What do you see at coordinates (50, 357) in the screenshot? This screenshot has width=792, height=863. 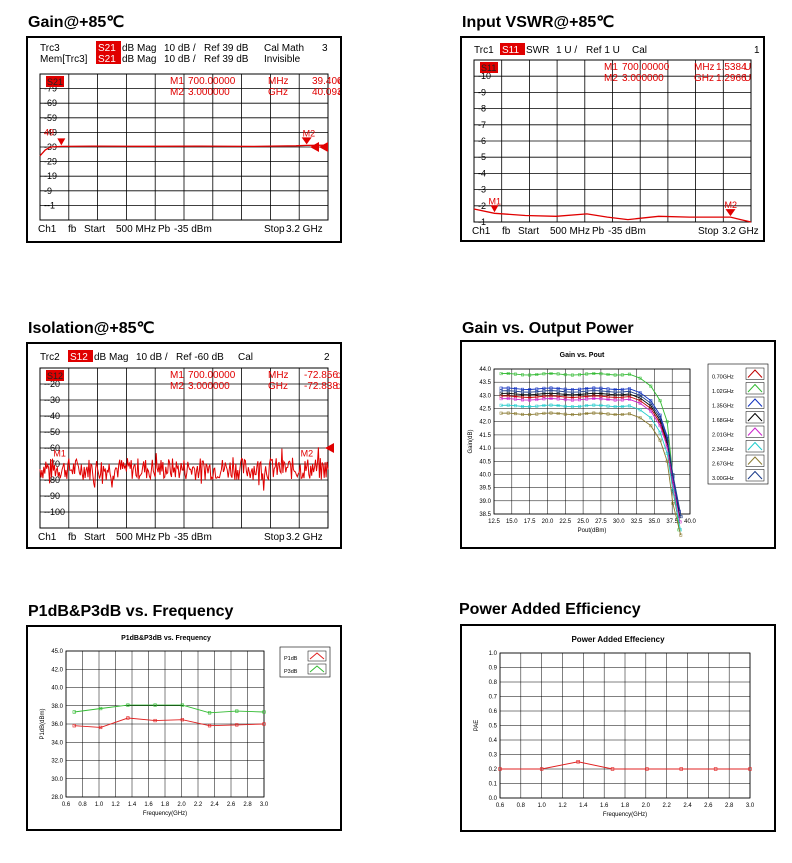 I see `header-field: Trc2` at bounding box center [50, 357].